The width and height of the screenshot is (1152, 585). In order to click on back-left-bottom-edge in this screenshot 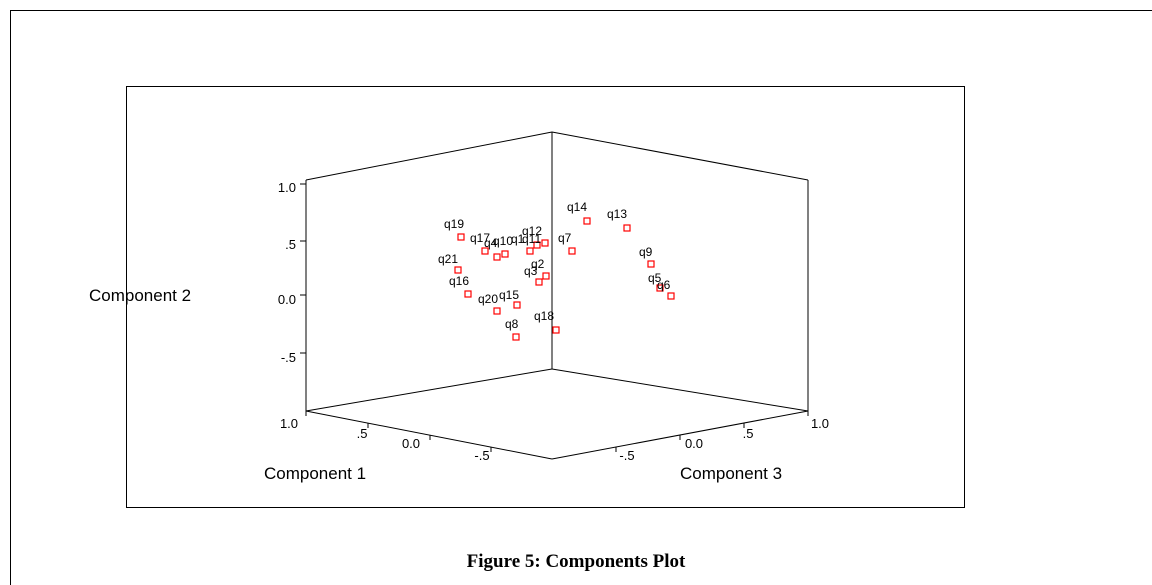, I will do `click(429, 390)`.